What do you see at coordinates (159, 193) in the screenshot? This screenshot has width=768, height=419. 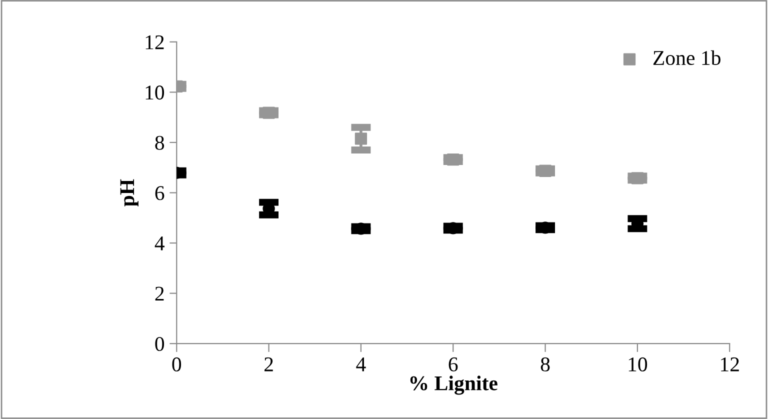 I see `y-tick-label: 6` at bounding box center [159, 193].